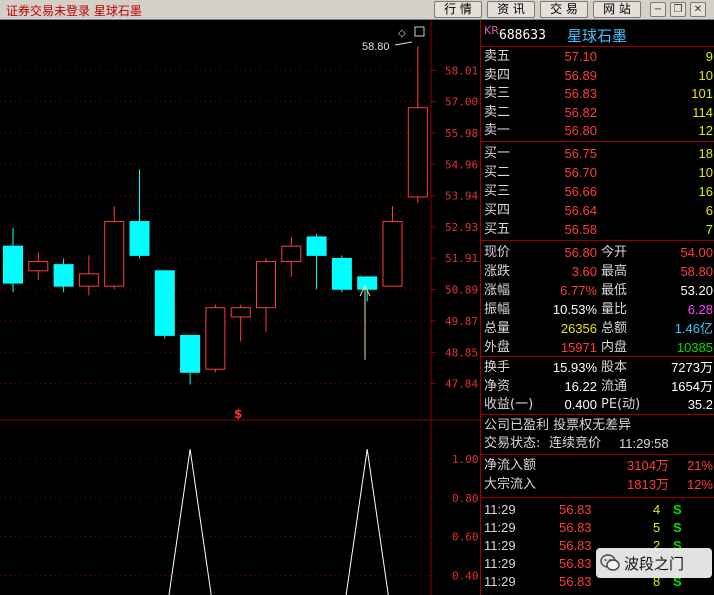 Image resolution: width=714 pixels, height=595 pixels. What do you see at coordinates (597, 113) in the screenshot?
I see `ask-row: 卖二 56.82 114` at bounding box center [597, 113].